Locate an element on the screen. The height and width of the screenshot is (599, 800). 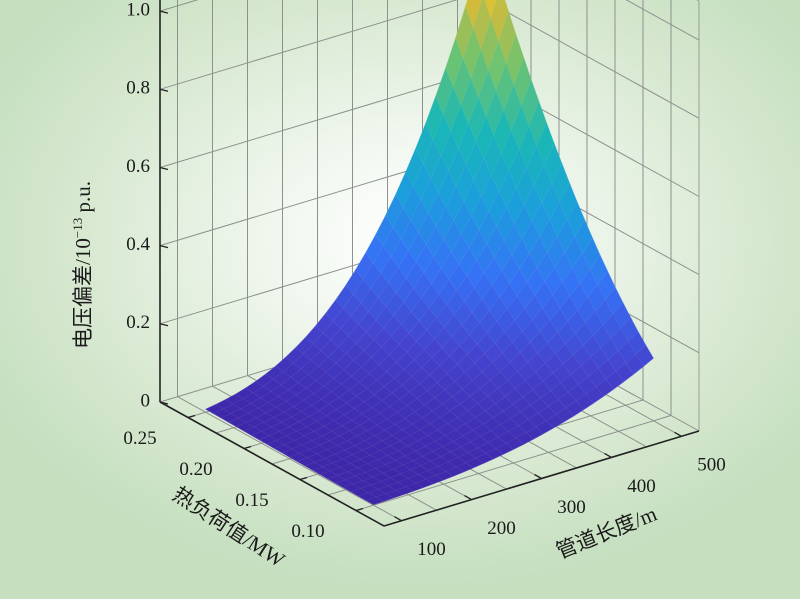
x-tick-label: 100 is located at coordinates (431, 549).